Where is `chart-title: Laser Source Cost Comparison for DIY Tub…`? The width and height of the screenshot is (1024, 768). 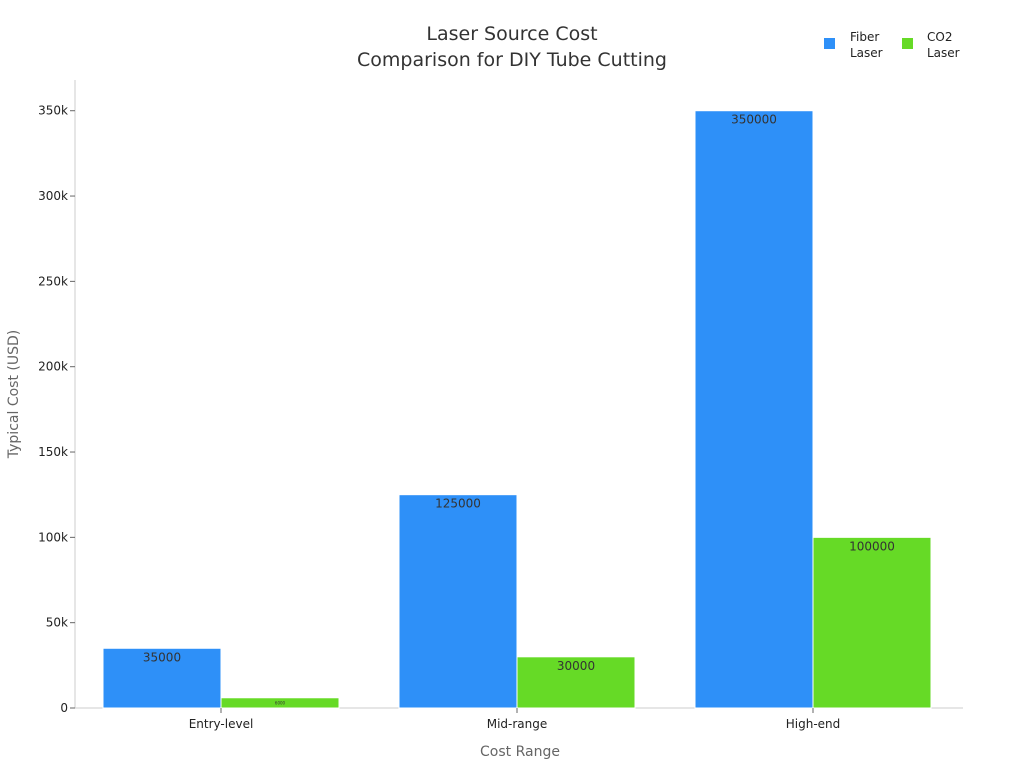
chart-title: Laser Source Cost Comparison for DIY Tub… is located at coordinates (512, 47).